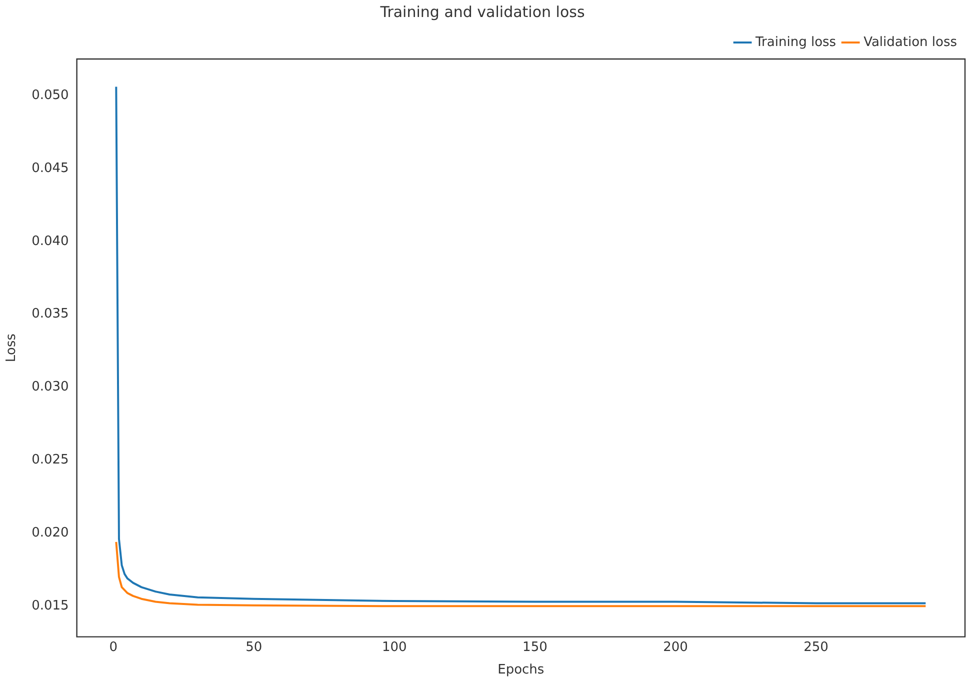 The width and height of the screenshot is (967, 686). I want to click on y-axis-title: Loss, so click(12, 347).